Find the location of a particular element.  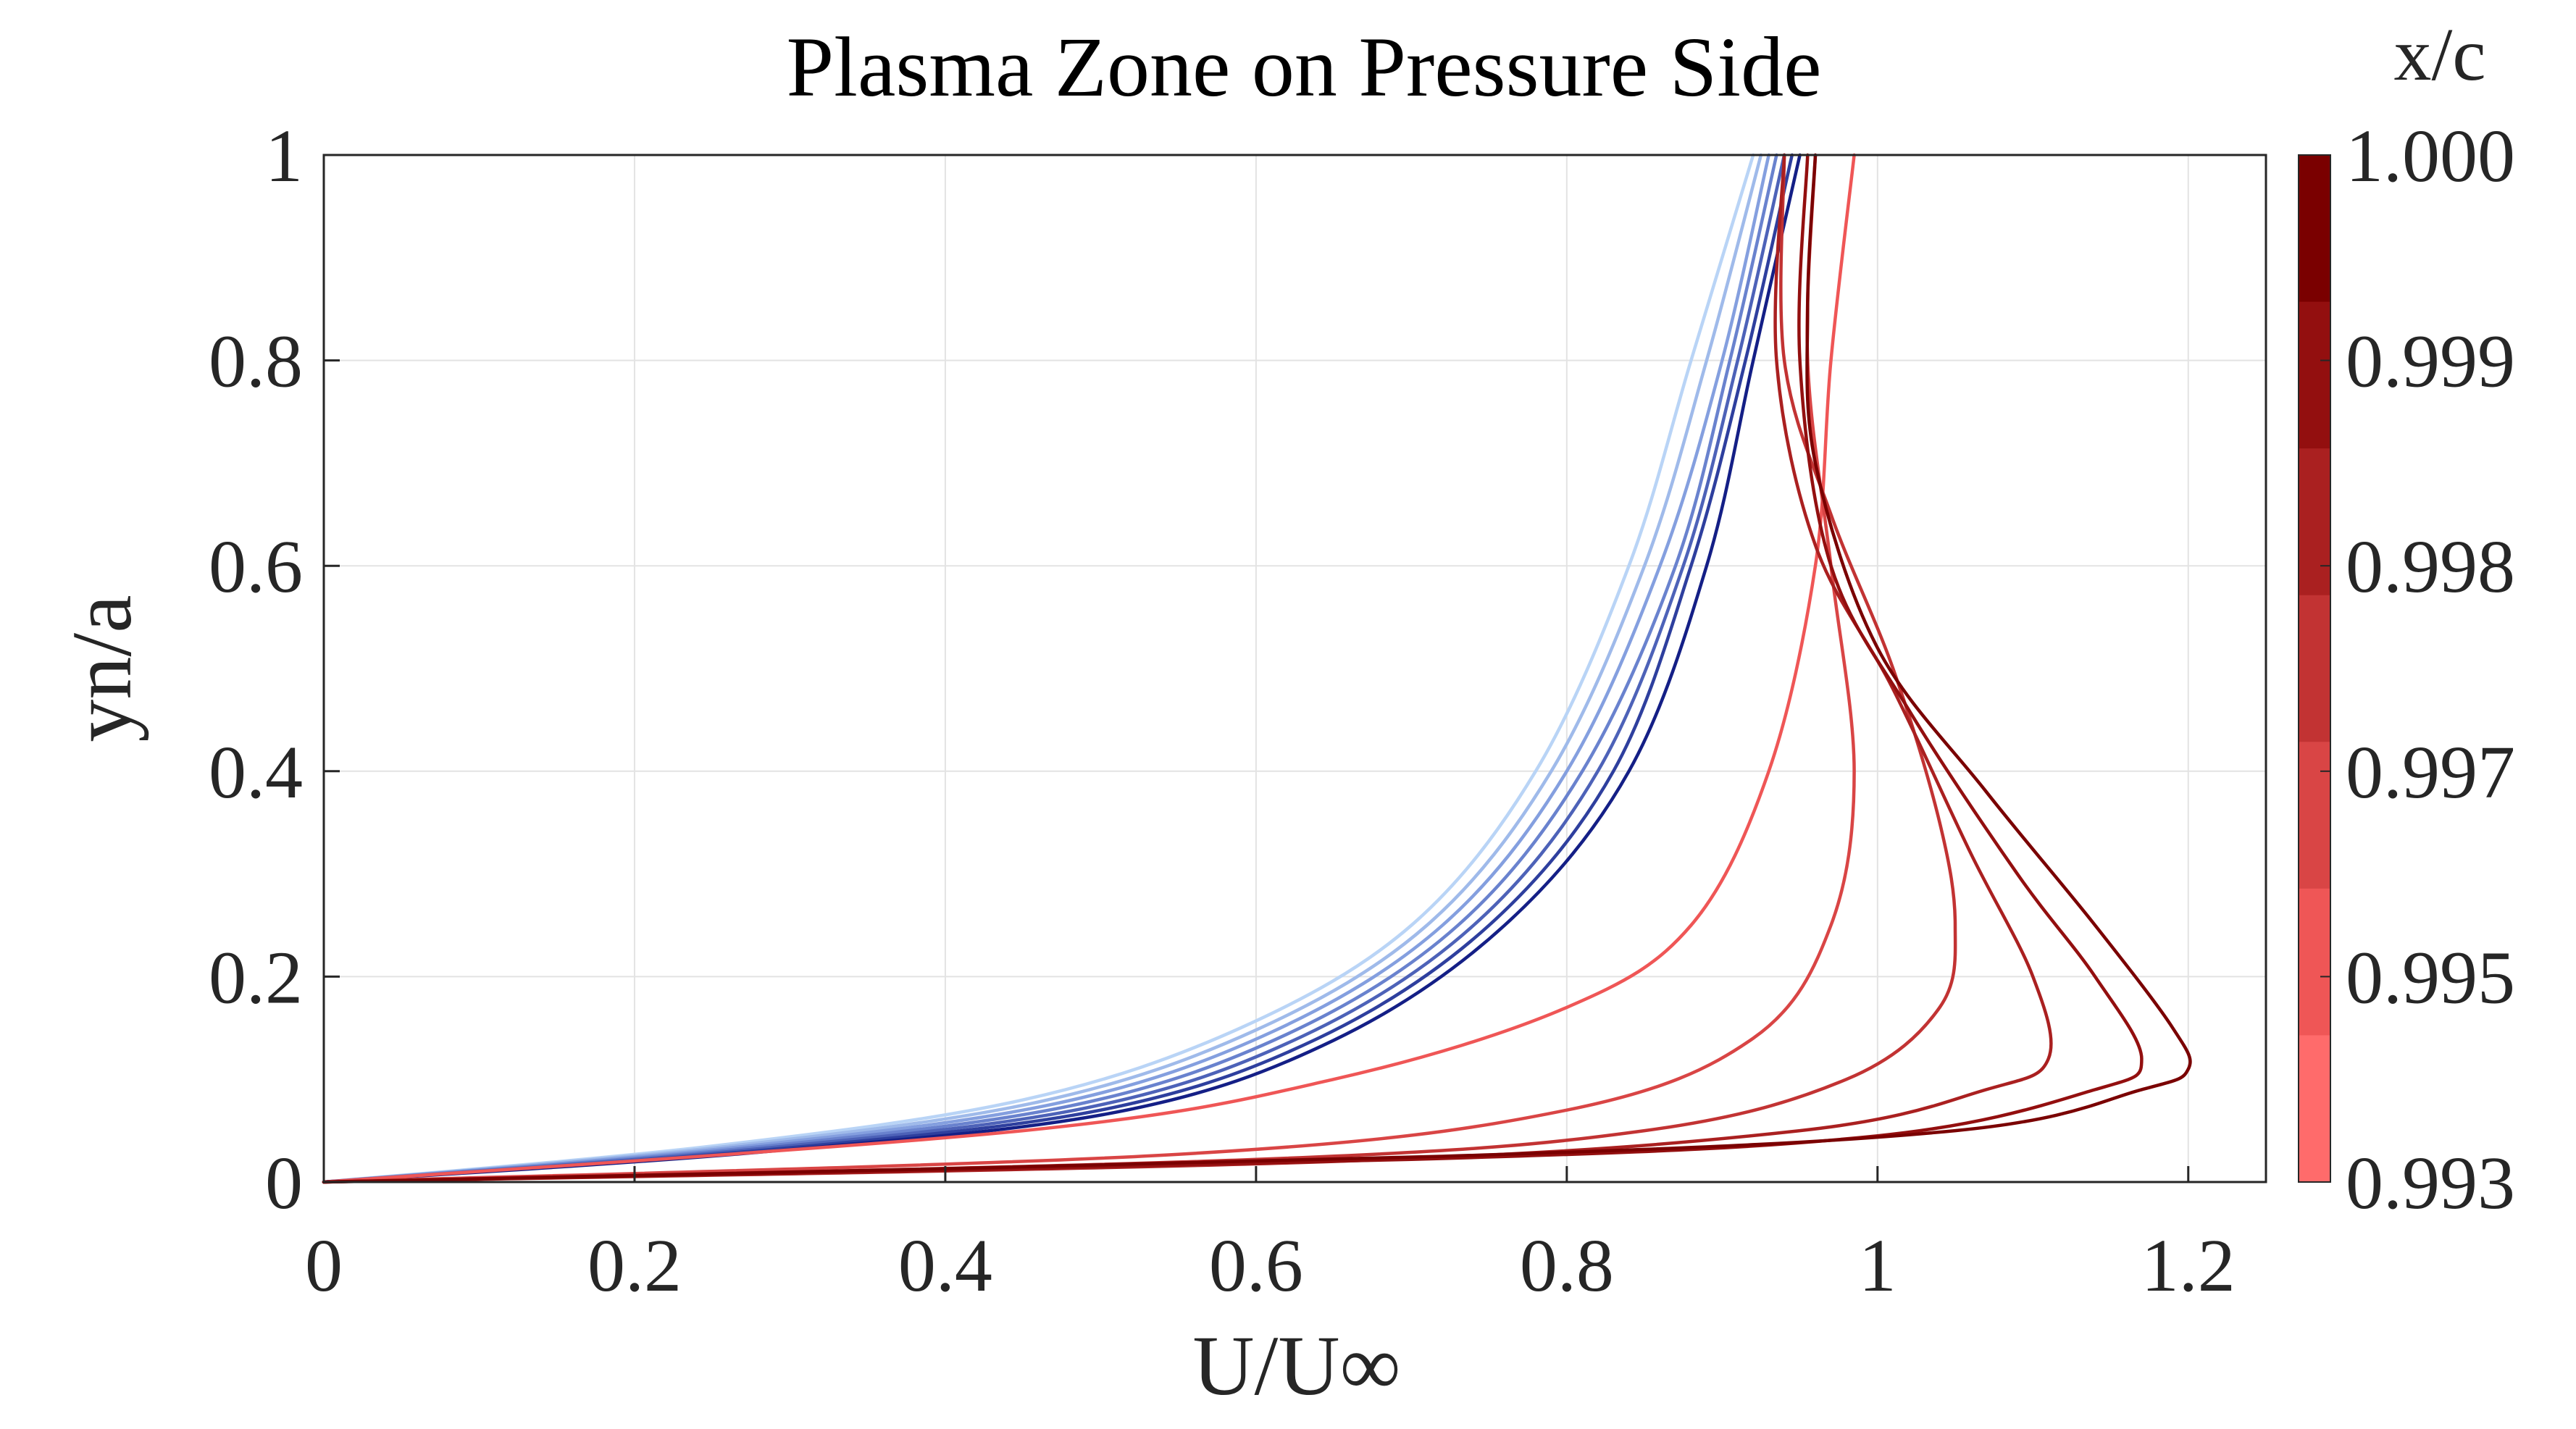

x-tick-label: 0 is located at coordinates (324, 1265).